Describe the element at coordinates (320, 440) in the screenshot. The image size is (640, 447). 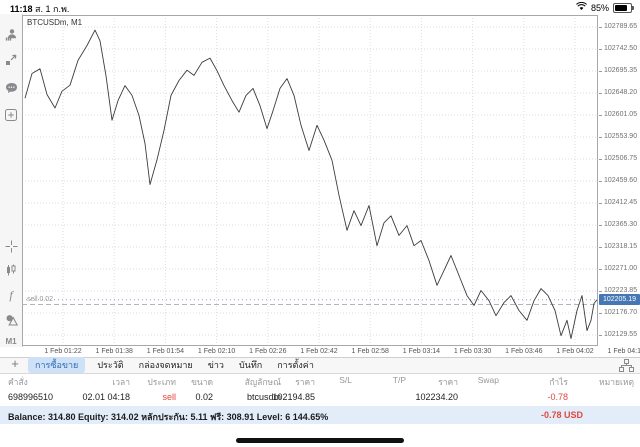
I see `home-indicator` at that location.